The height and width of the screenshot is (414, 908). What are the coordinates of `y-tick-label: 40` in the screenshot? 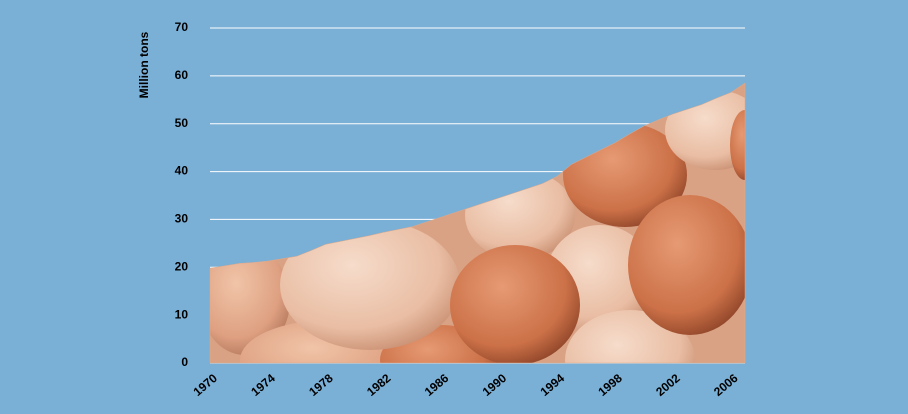 It's located at (182, 171).